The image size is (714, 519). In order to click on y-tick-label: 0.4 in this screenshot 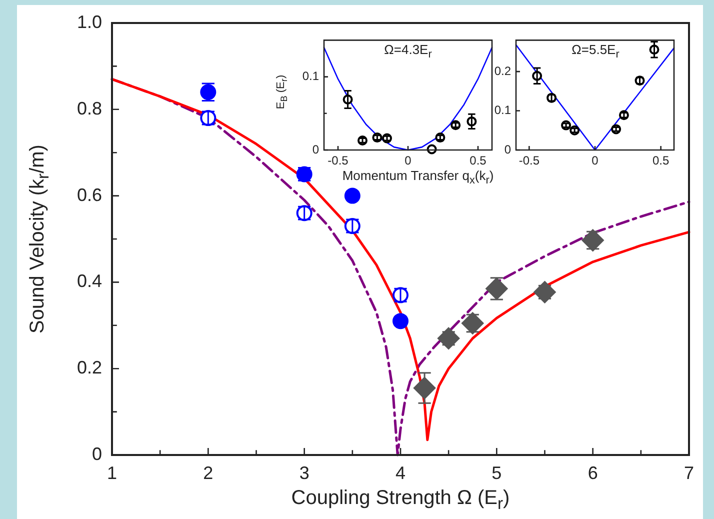, I will do `click(89, 281)`.